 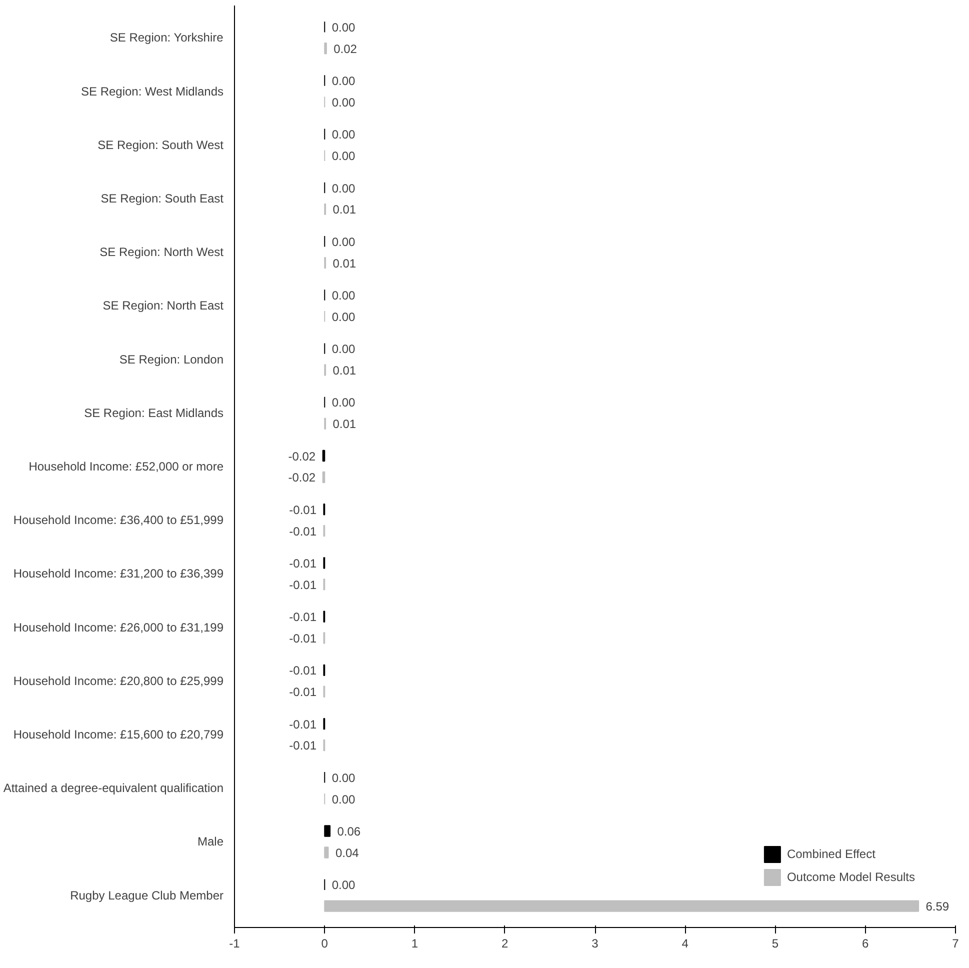 What do you see at coordinates (850, 877) in the screenshot?
I see `legend-label: Outcome Model Results` at bounding box center [850, 877].